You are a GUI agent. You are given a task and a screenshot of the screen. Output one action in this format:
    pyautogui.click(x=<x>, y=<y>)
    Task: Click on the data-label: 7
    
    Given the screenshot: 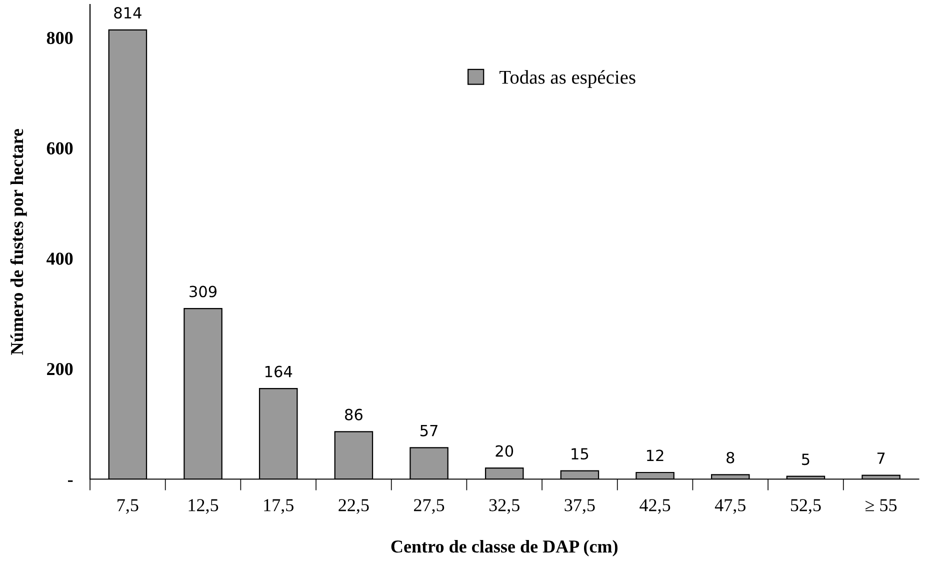 What is the action you would take?
    pyautogui.click(x=881, y=458)
    